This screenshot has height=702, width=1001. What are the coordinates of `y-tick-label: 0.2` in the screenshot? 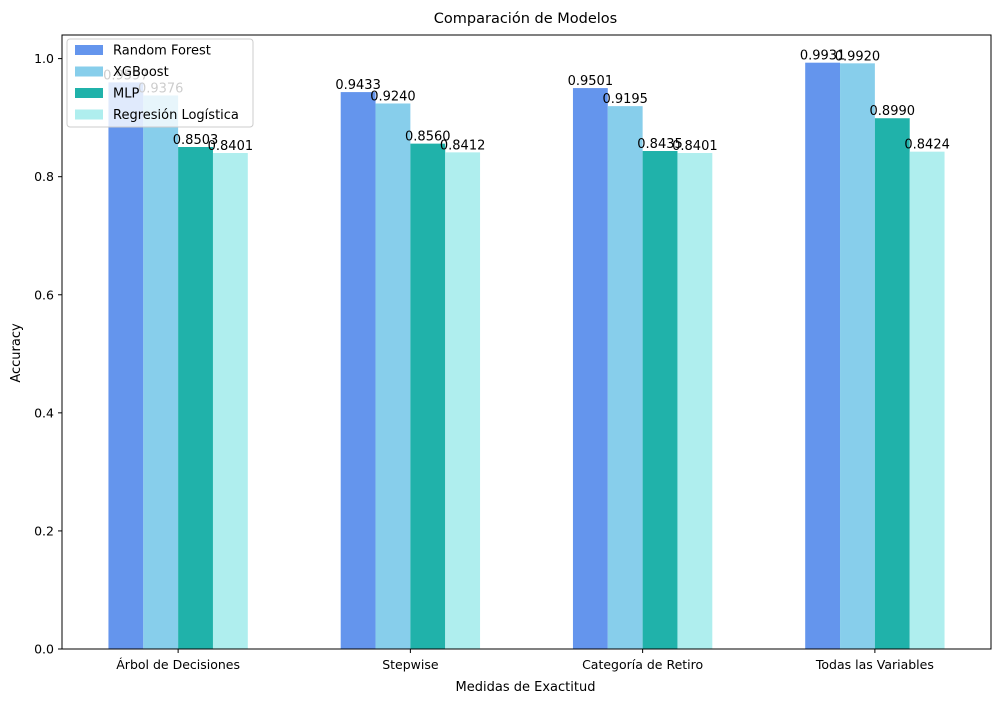 It's located at (44, 530).